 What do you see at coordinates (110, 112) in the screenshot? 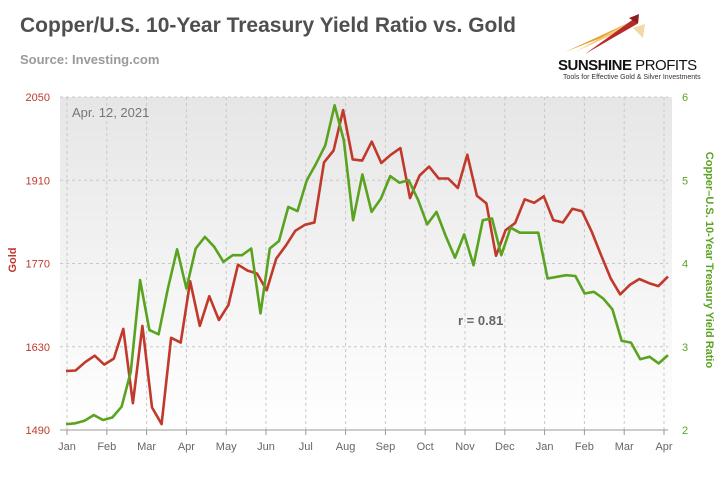
I see `annotation-date: Apr. 12, 2021` at bounding box center [110, 112].